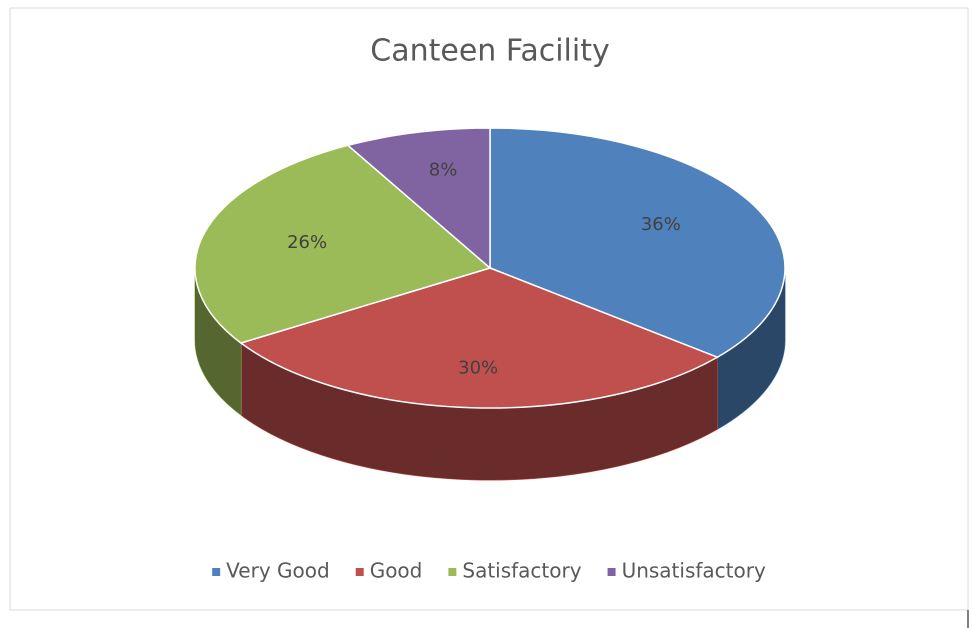 The width and height of the screenshot is (973, 628). Describe the element at coordinates (521, 571) in the screenshot. I see `legend-label: Satisfactory` at that location.